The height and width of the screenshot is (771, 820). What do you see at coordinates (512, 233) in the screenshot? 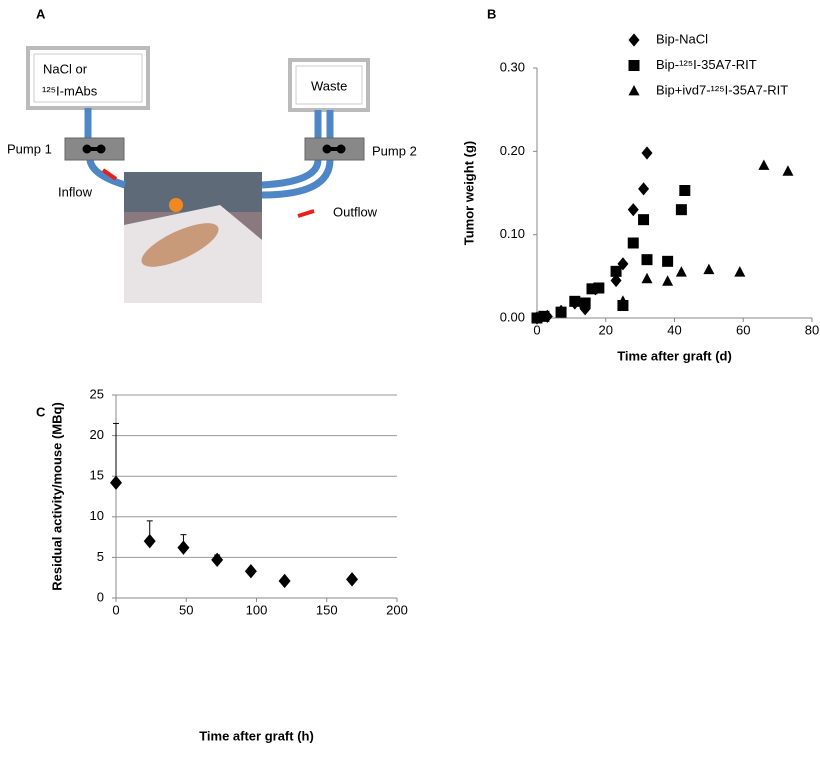
I see `y-tick-label: 0.10` at bounding box center [512, 233].